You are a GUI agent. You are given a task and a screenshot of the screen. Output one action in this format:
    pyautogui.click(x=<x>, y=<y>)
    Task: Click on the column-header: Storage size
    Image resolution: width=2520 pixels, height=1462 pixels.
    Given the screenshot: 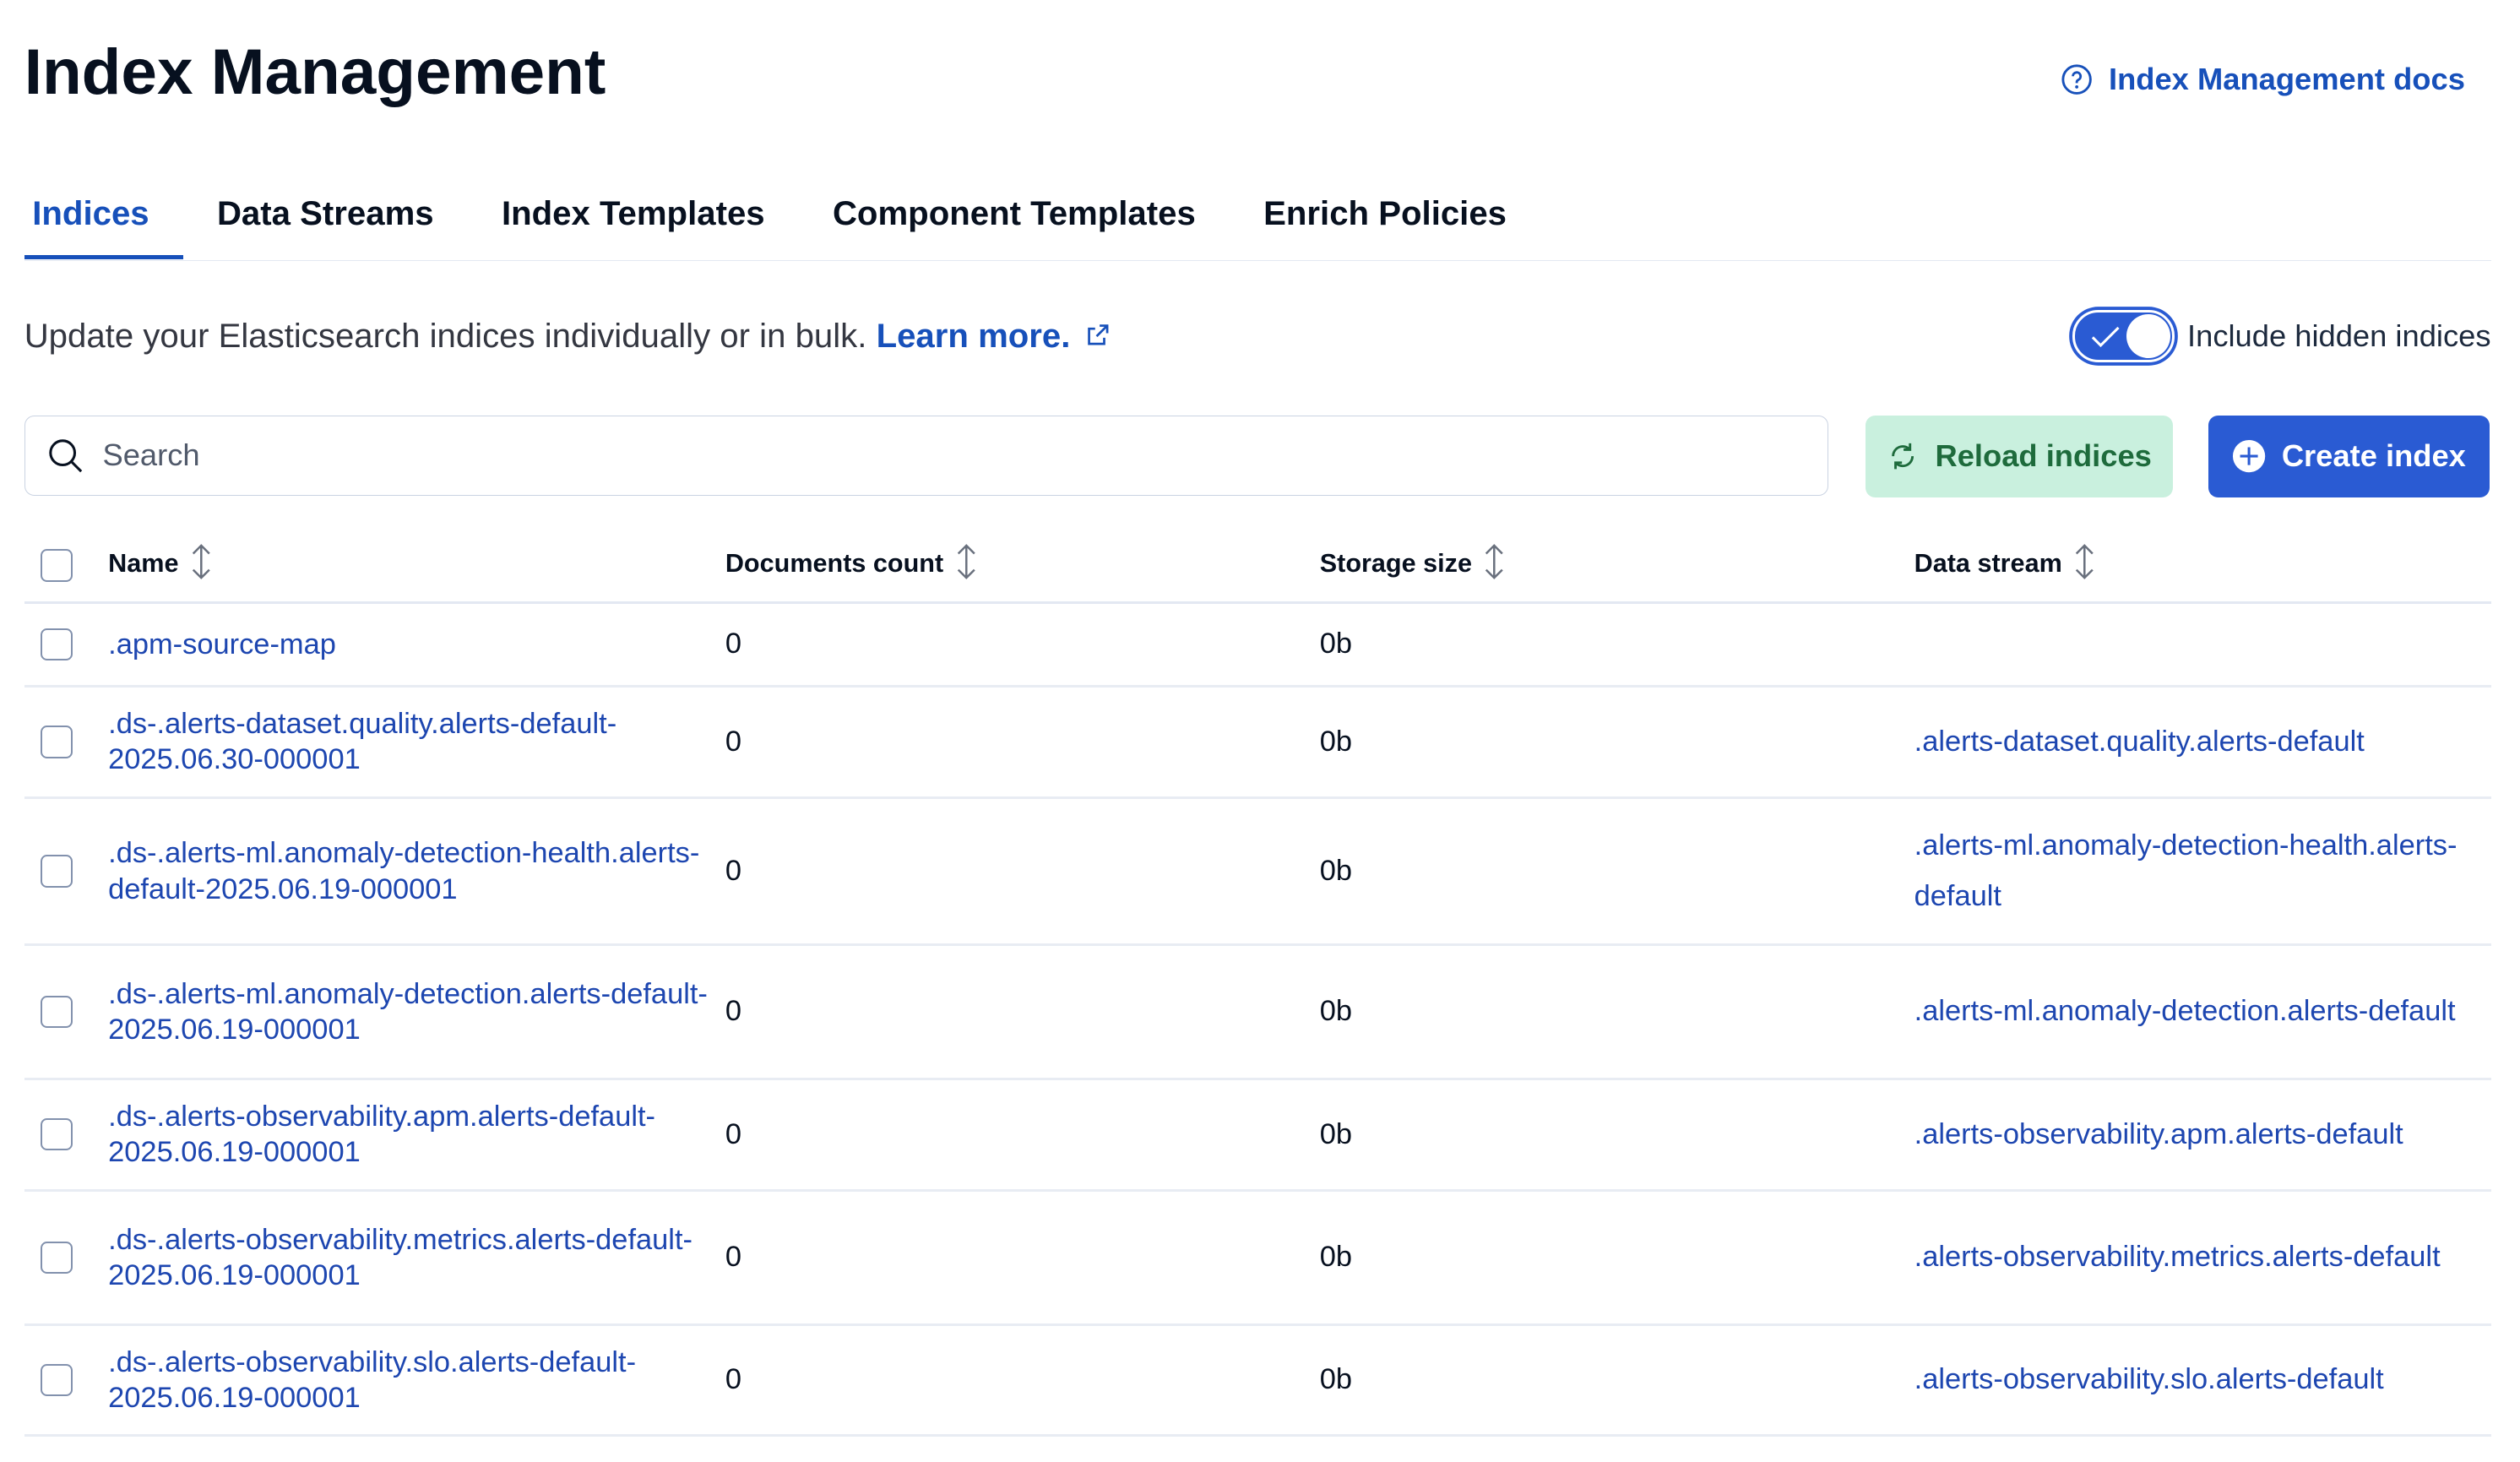 What is the action you would take?
    pyautogui.click(x=1616, y=567)
    